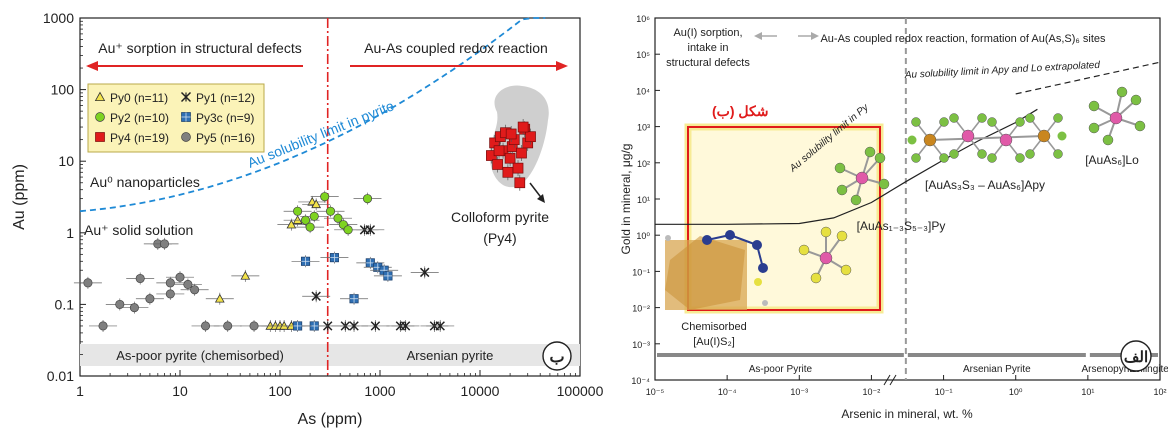 This screenshot has height=432, width=1168. I want to click on y-tick-label-a: 10⁻³, so click(641, 345).